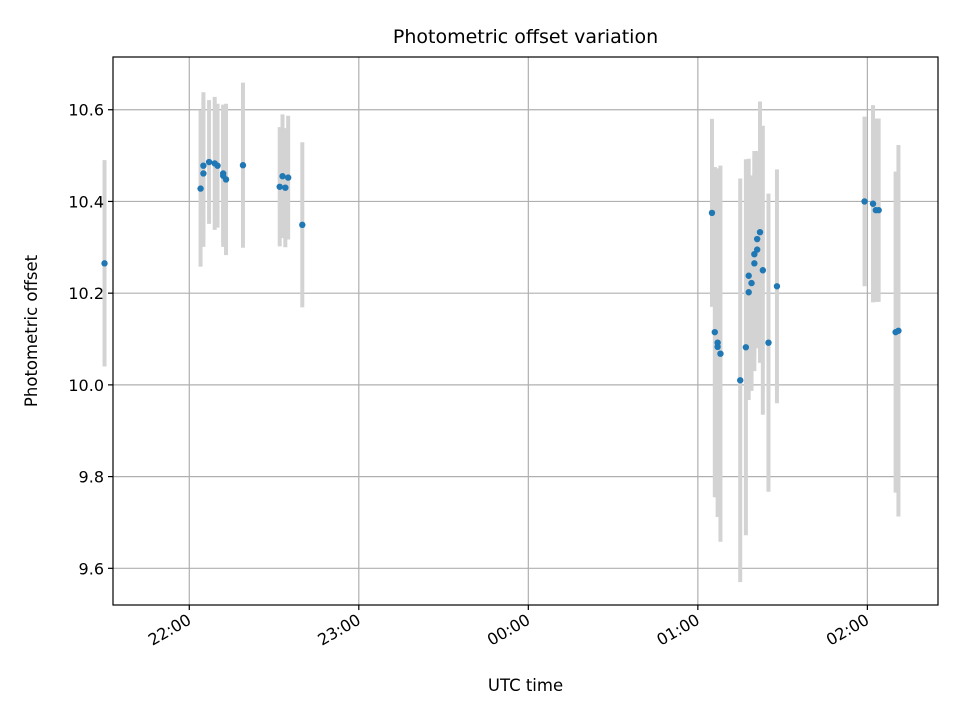 This screenshot has height=720, width=960. Describe the element at coordinates (91, 477) in the screenshot. I see `y-tick-label: 9.8` at that location.